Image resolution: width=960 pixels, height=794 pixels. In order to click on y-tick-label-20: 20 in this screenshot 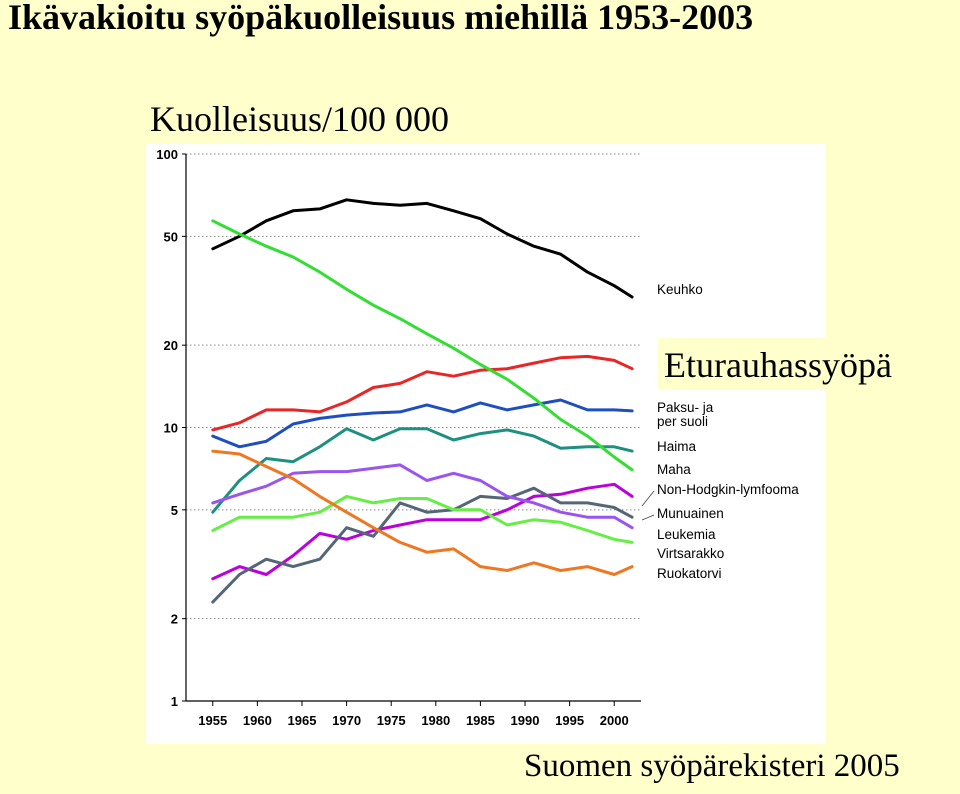, I will do `click(171, 345)`.